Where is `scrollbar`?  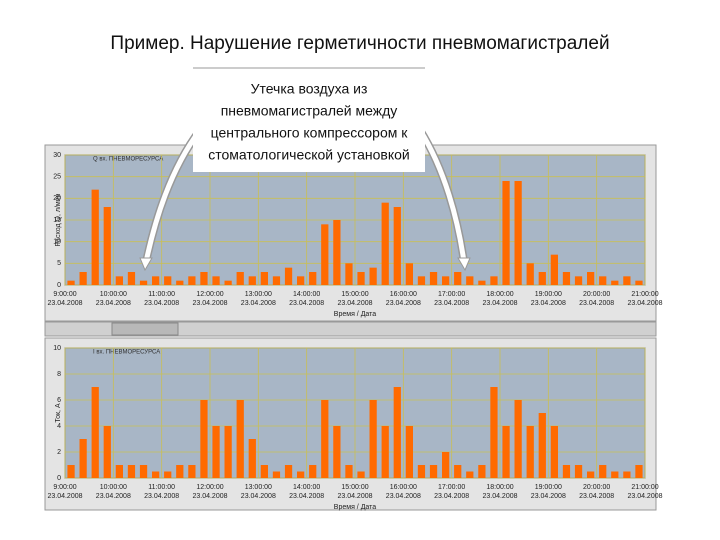
scrollbar is located at coordinates (350, 329).